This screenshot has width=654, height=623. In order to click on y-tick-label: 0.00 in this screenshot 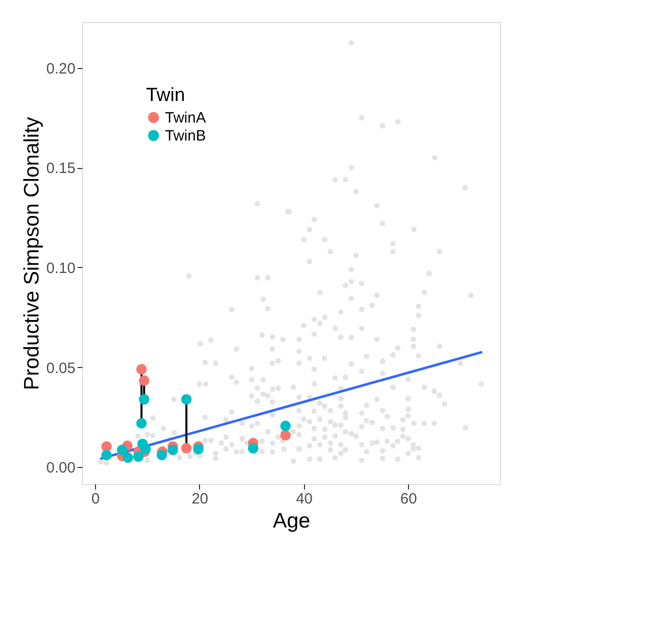, I will do `click(61, 468)`.